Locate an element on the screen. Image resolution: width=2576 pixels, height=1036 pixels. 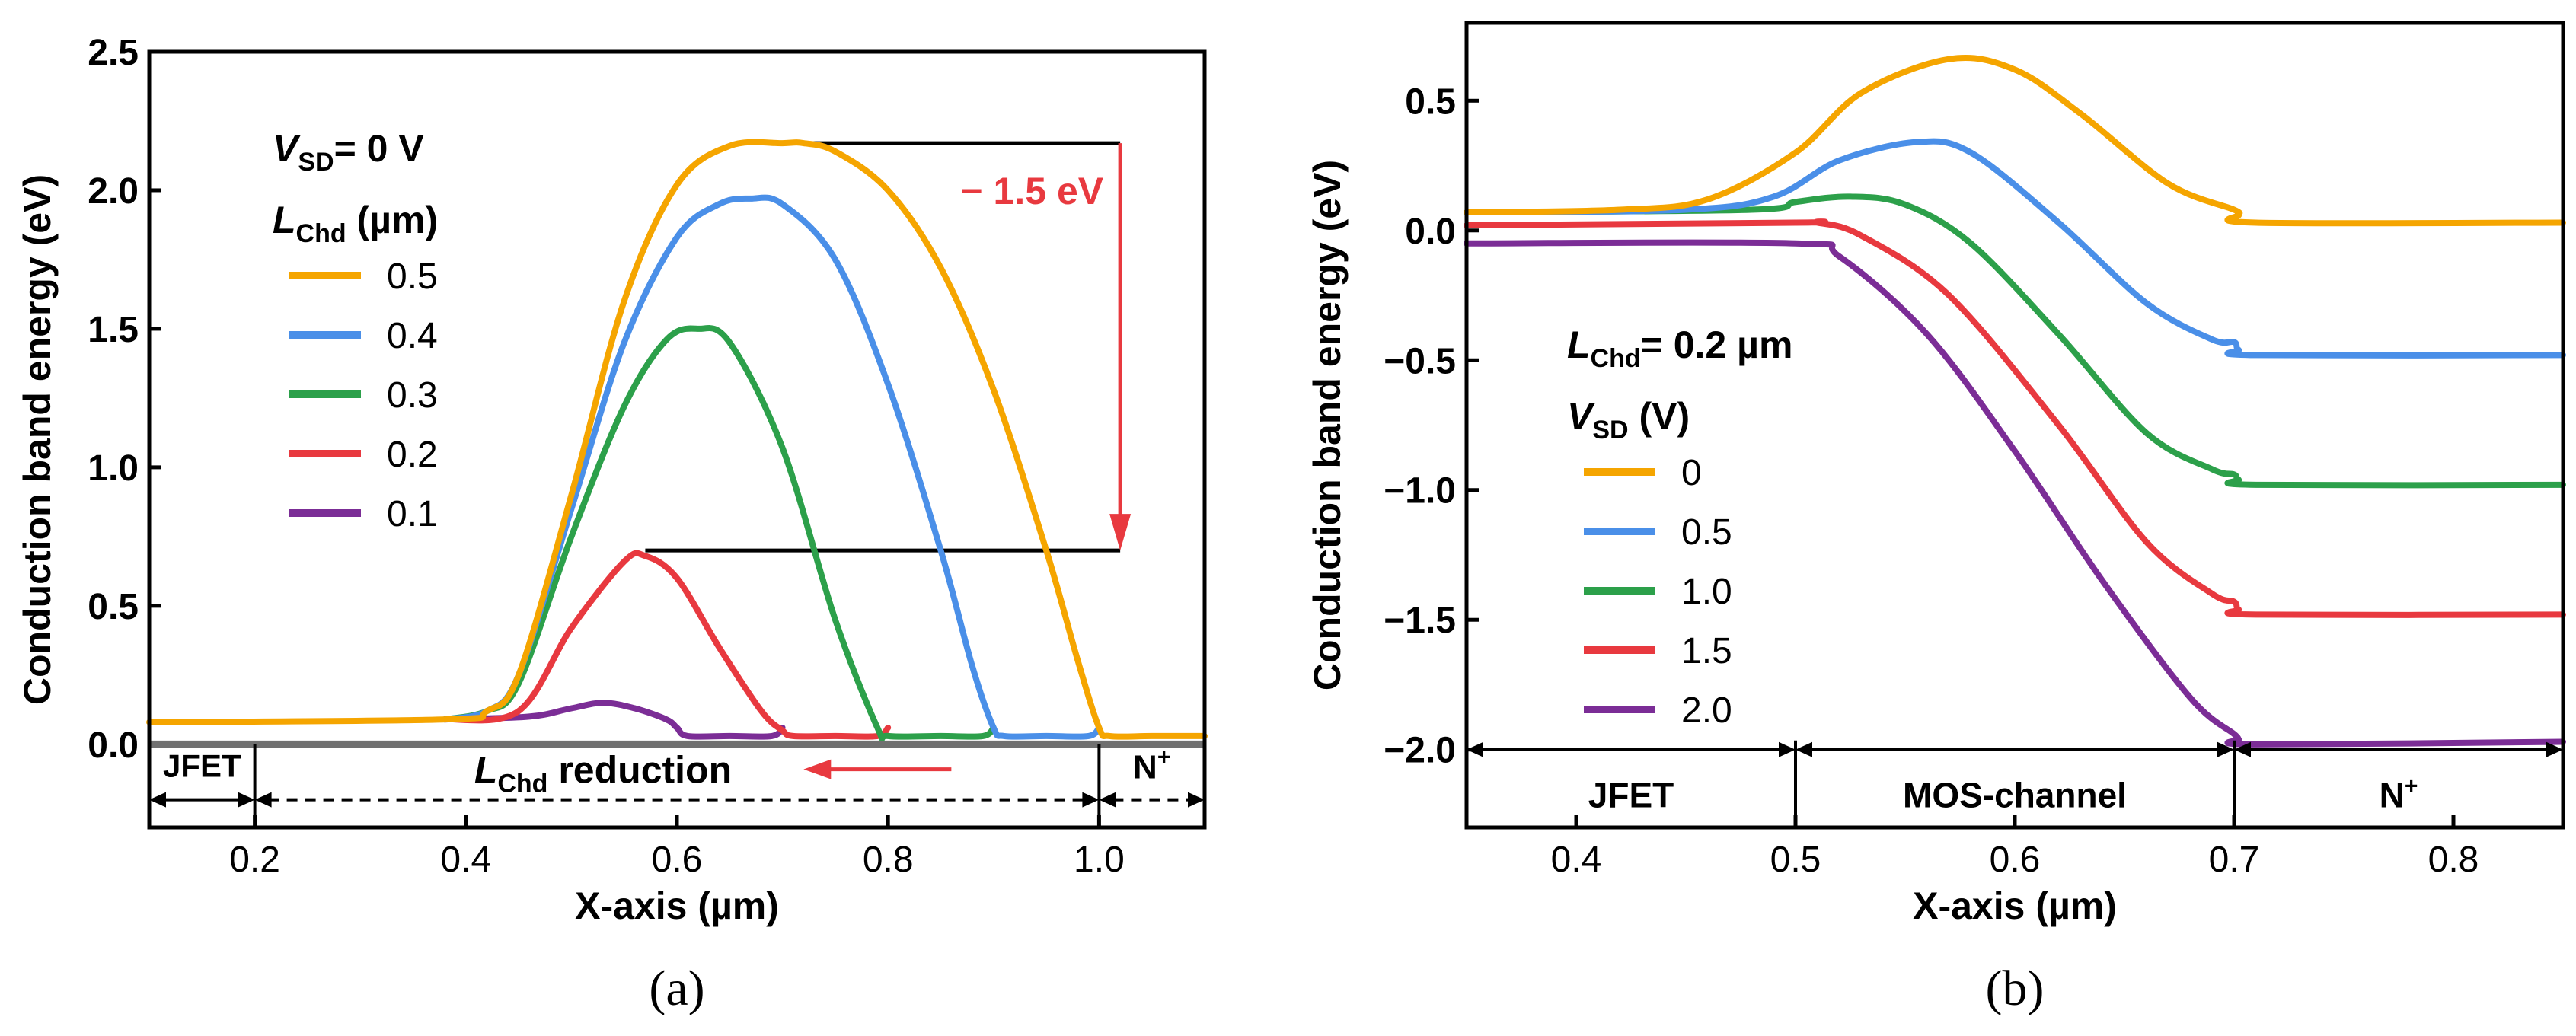
region-mos-arrow-head-right is located at coordinates (2225, 749).